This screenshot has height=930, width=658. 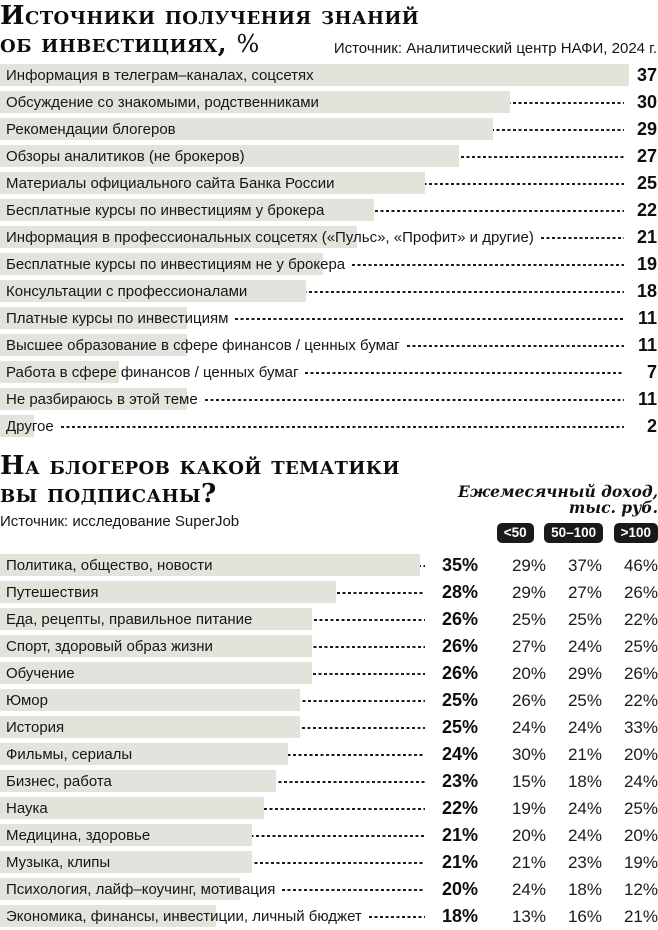 I want to click on income-cell-high: 46%, so click(x=640, y=565).